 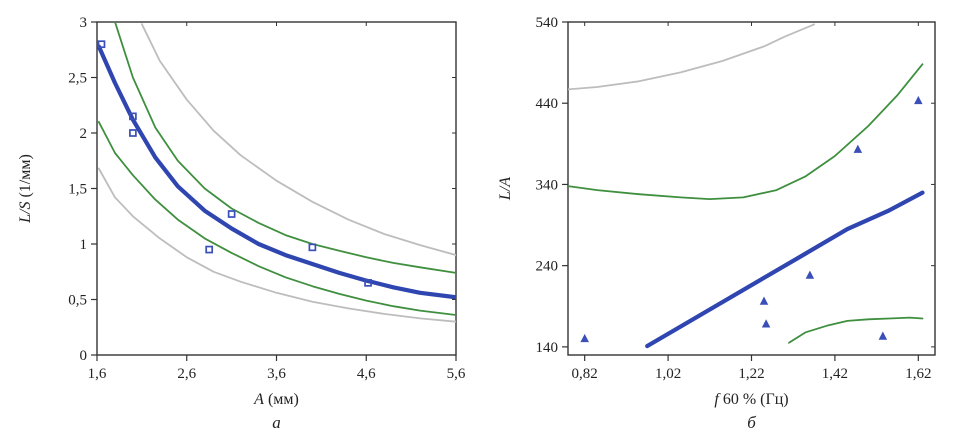 What do you see at coordinates (746, 132) in the screenshot?
I see `series-confidence-upper` at bounding box center [746, 132].